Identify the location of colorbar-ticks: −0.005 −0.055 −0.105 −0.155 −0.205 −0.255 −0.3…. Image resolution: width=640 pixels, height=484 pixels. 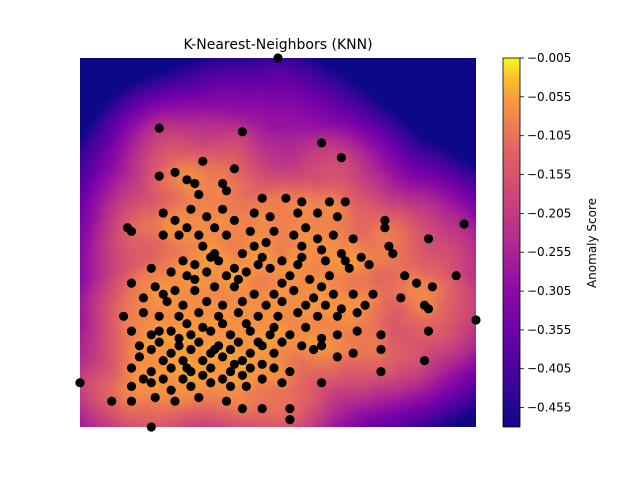
(545, 233).